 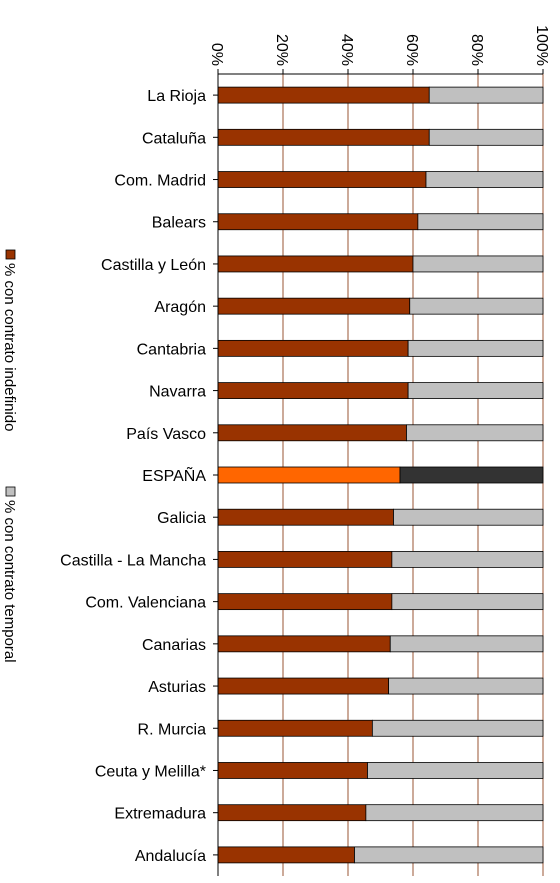 I want to click on category-label: R. Murcia, so click(x=172, y=729).